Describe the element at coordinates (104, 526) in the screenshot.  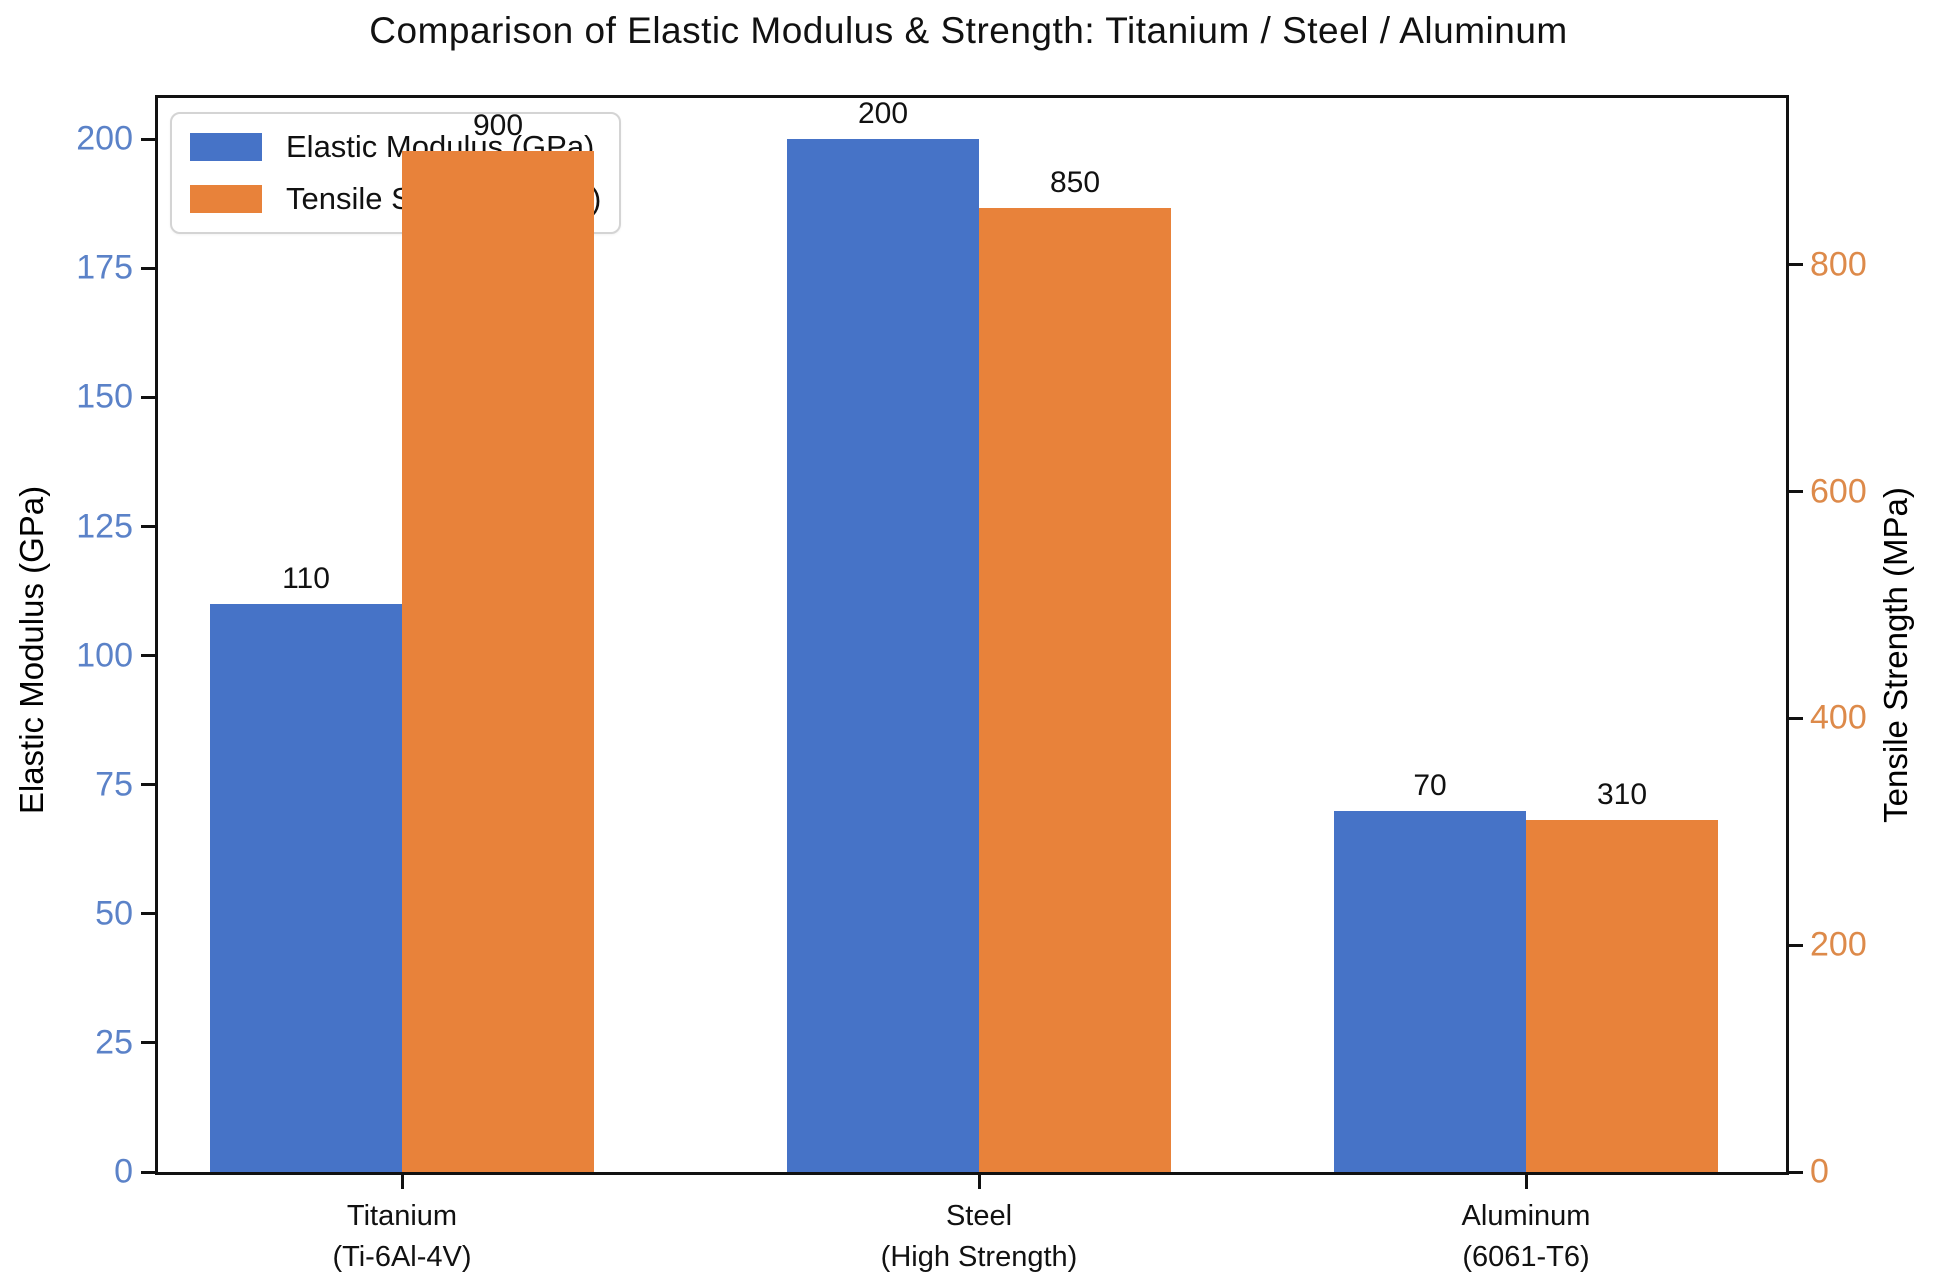
I see `left-tick-label: 125` at that location.